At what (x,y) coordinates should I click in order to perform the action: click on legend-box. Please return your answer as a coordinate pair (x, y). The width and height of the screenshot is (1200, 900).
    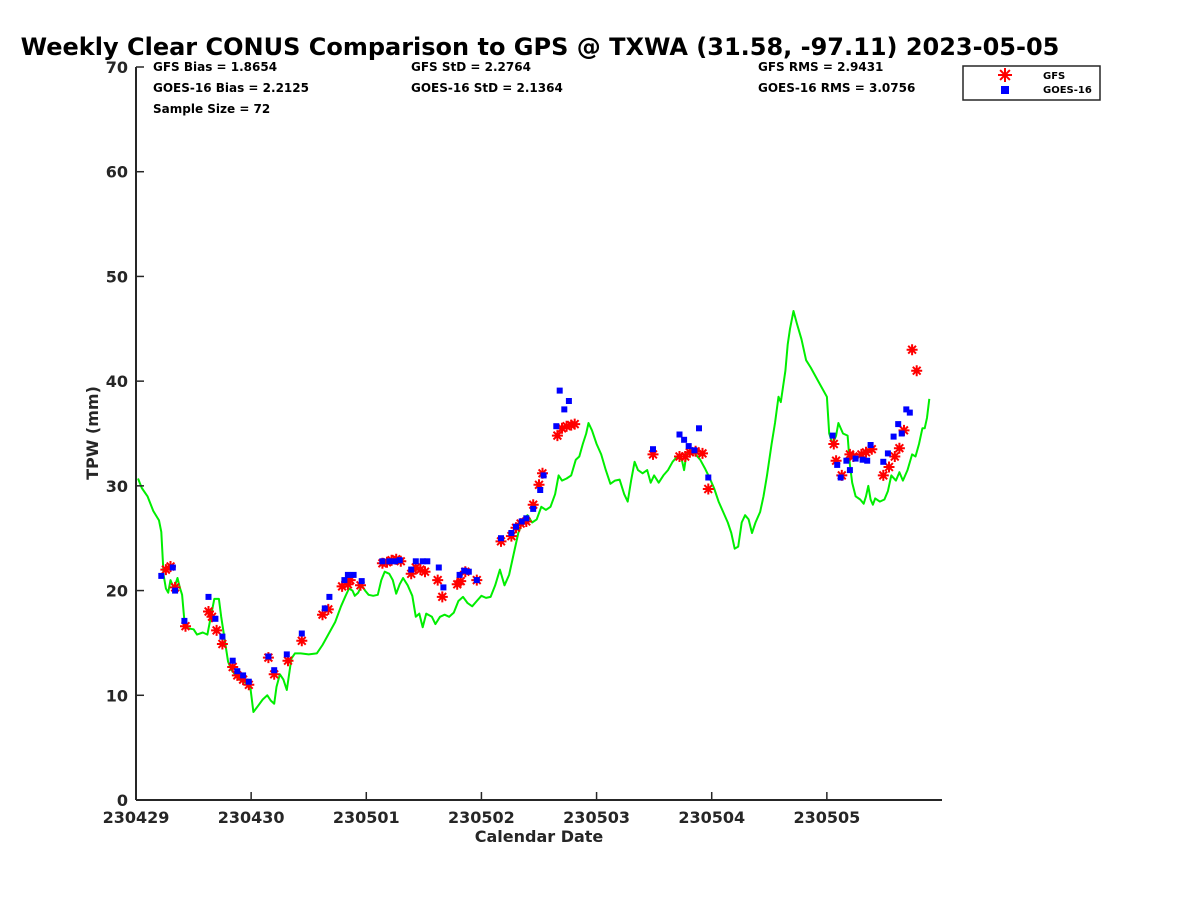
    Looking at the image, I should click on (1031, 83).